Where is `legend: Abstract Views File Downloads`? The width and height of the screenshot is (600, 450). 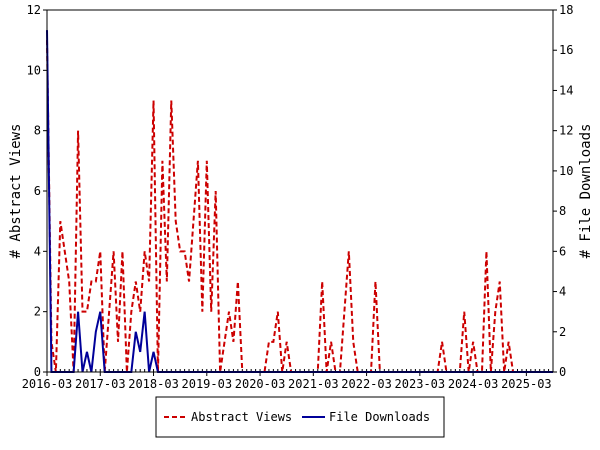 legend: Abstract Views File Downloads is located at coordinates (300, 417).